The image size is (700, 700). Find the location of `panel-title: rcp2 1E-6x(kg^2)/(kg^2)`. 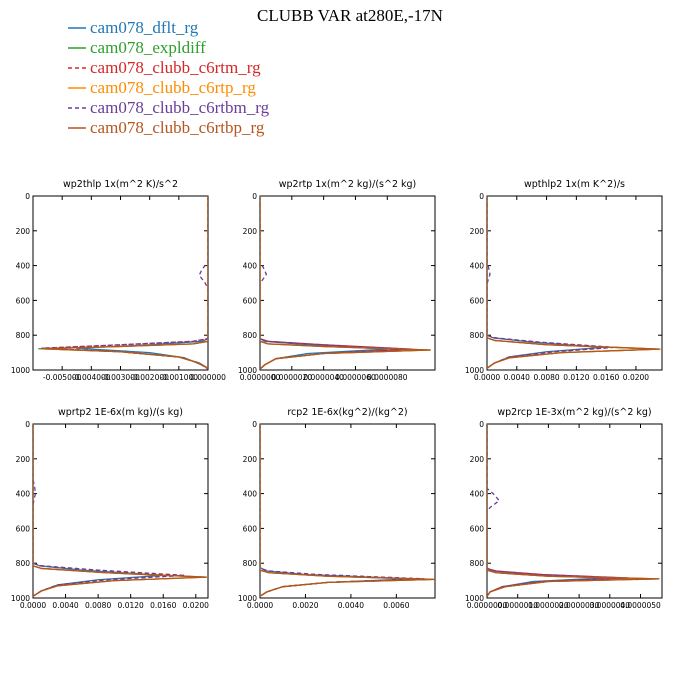

panel-title: rcp2 1E-6x(kg^2)/(kg^2) is located at coordinates (347, 412).